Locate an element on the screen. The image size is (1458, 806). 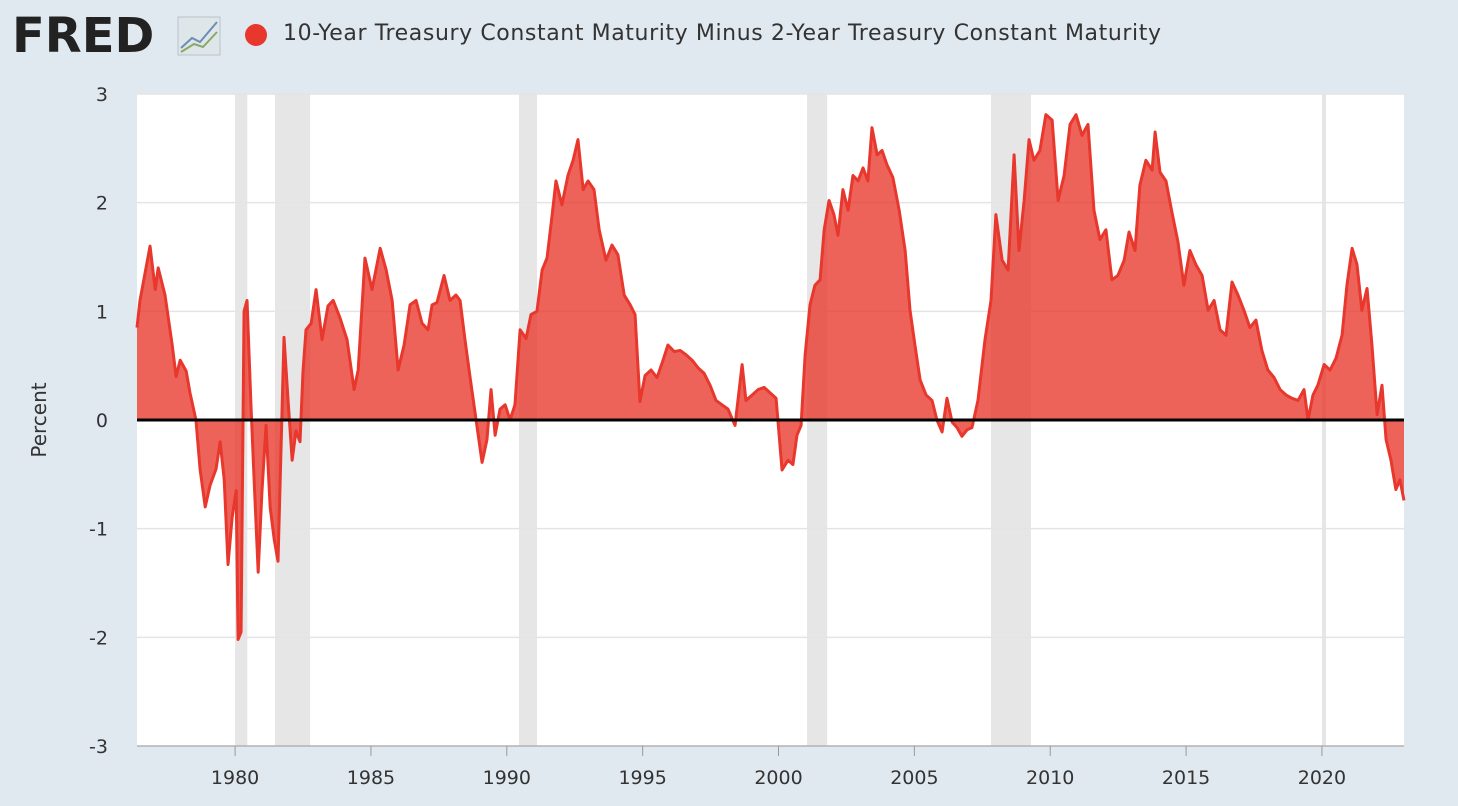
y-tick-label: -2 is located at coordinates (98, 638).